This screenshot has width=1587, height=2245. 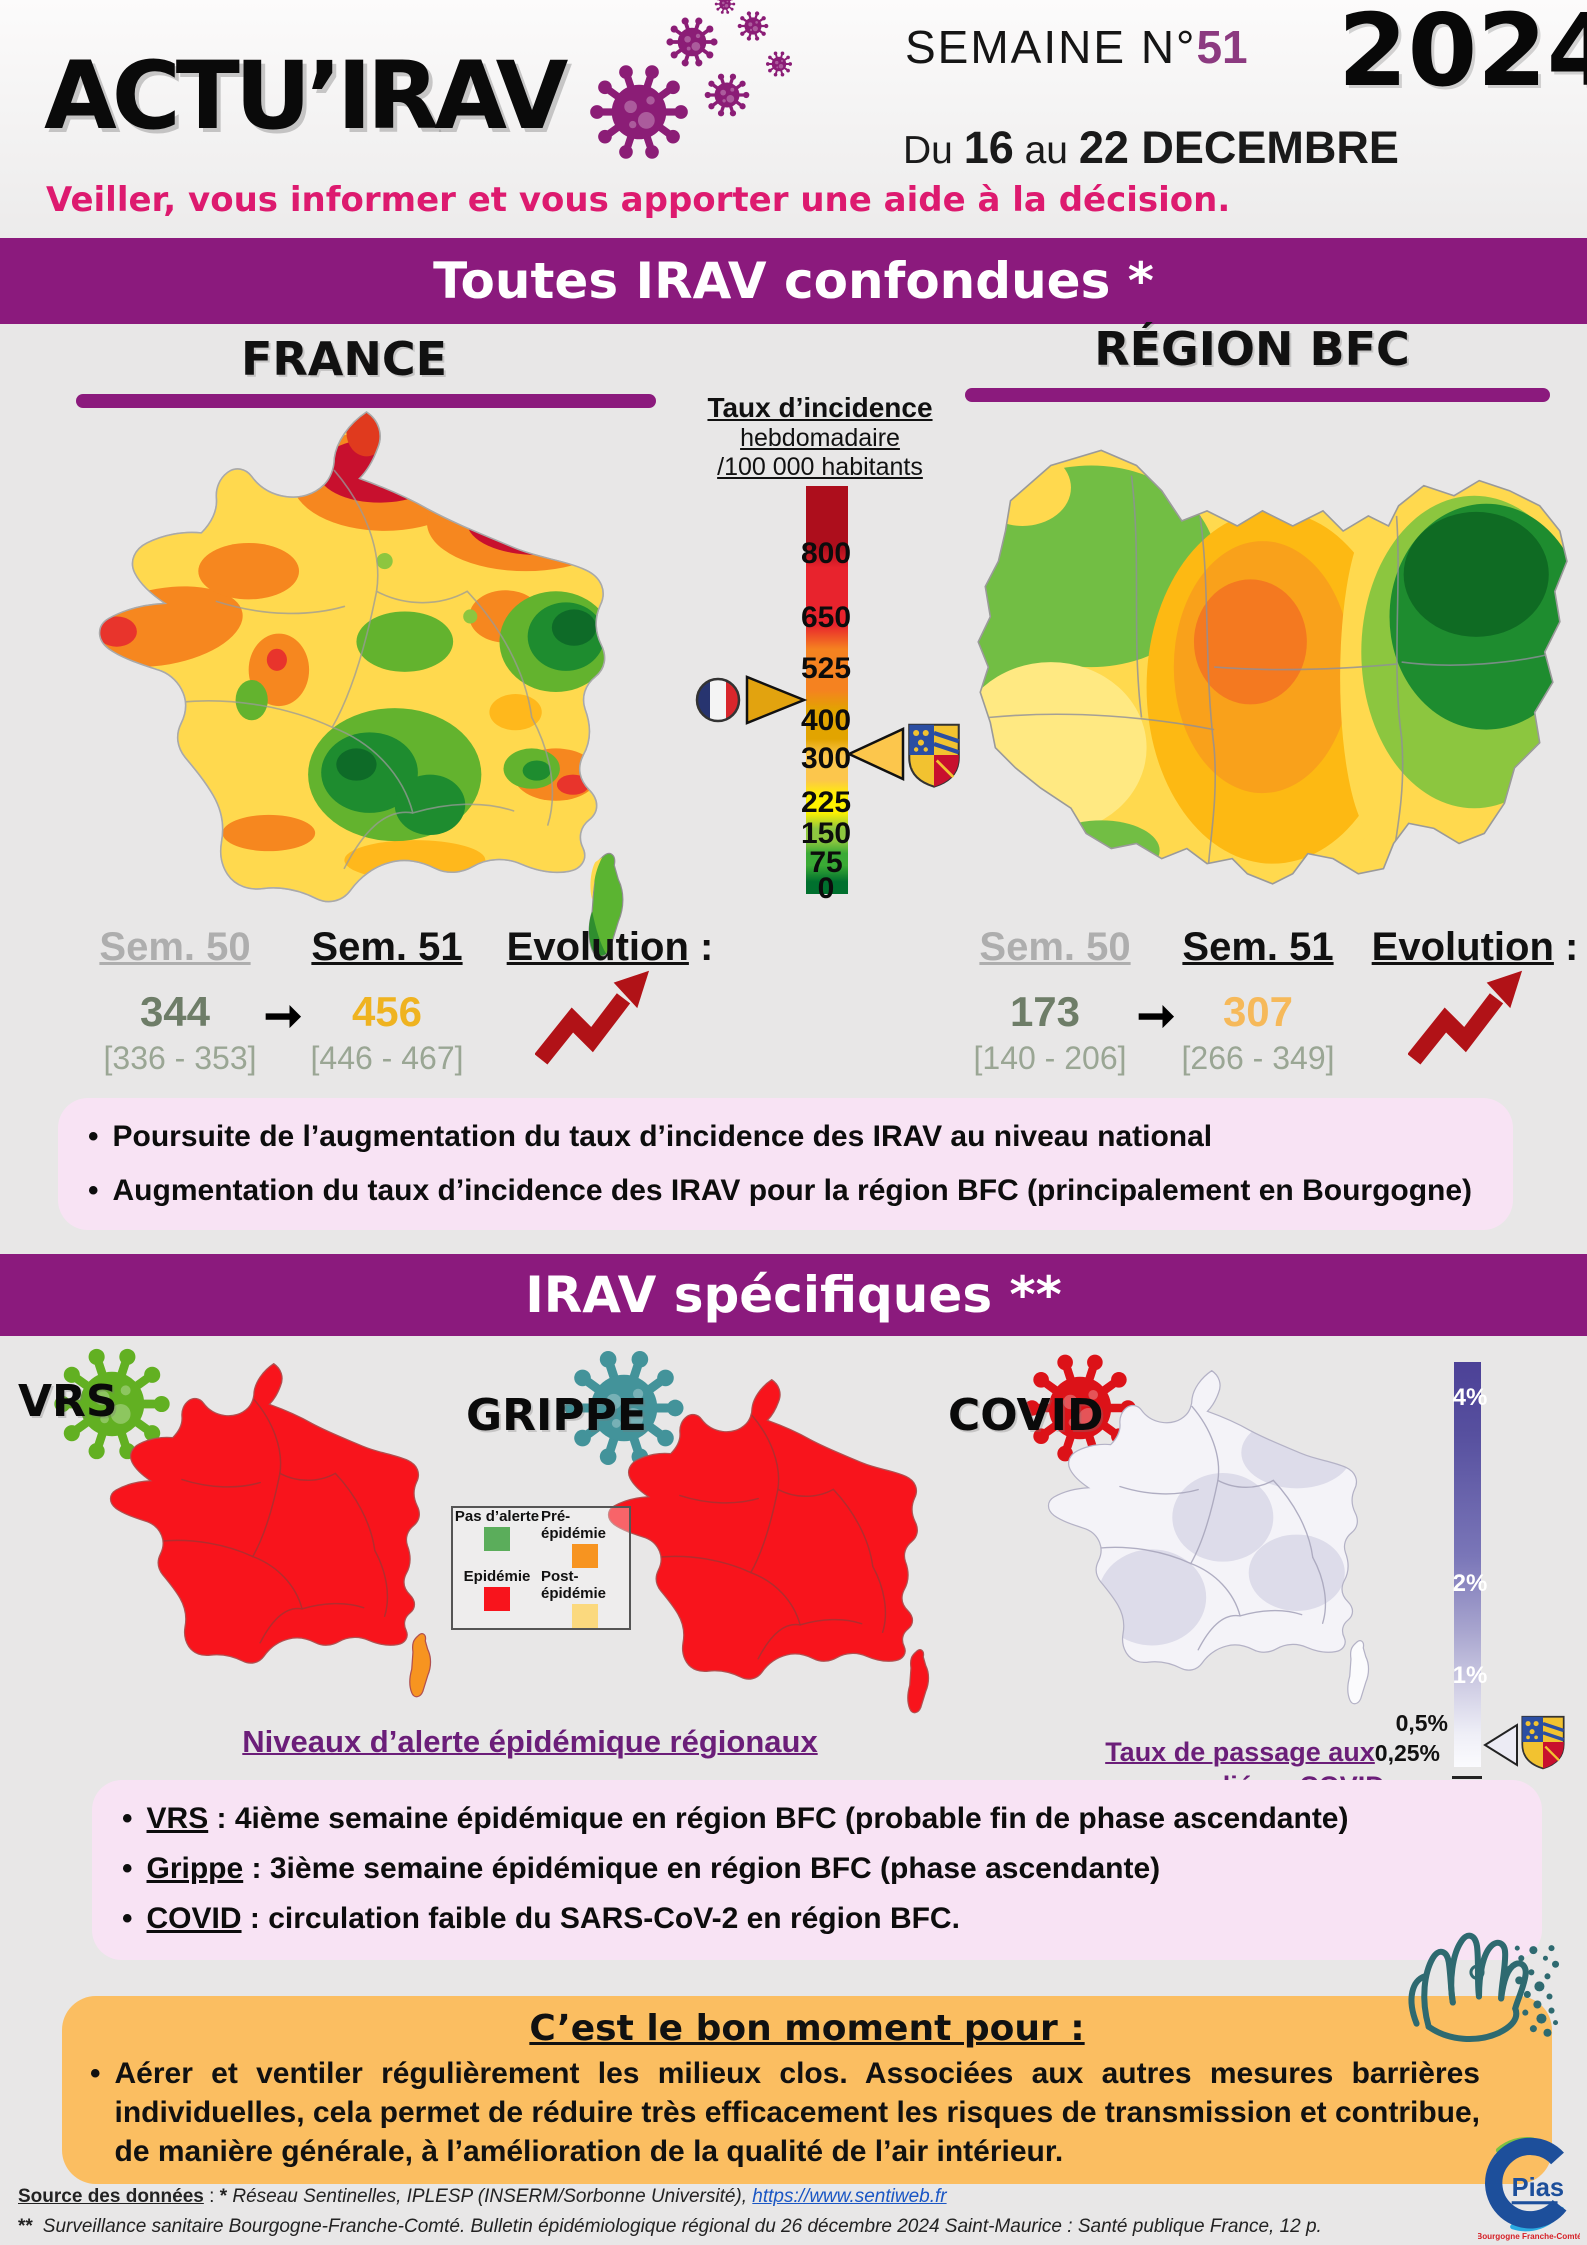 I want to click on section-banner-all-irav: Toutes IRAV confondues *, so click(x=793, y=281).